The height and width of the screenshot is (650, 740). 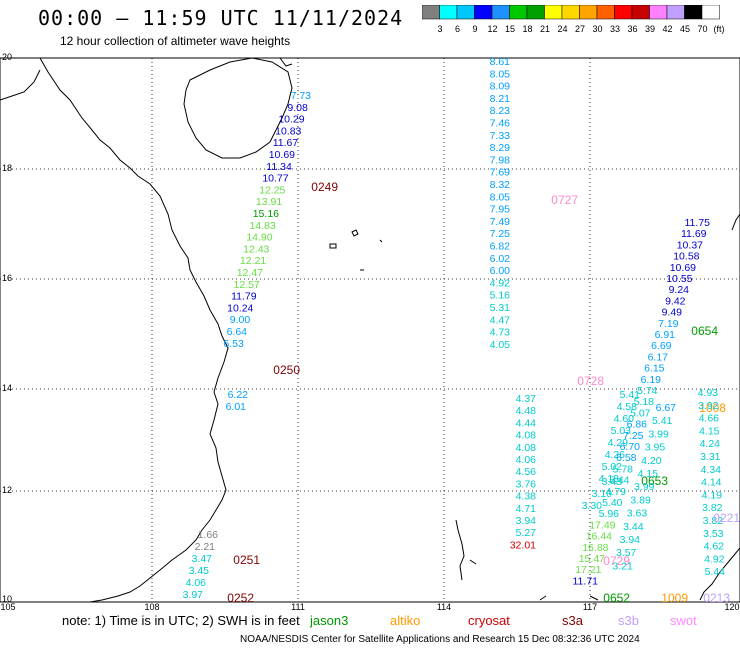 What do you see at coordinates (500, 173) in the screenshot?
I see `wave-height-value: 7.69` at bounding box center [500, 173].